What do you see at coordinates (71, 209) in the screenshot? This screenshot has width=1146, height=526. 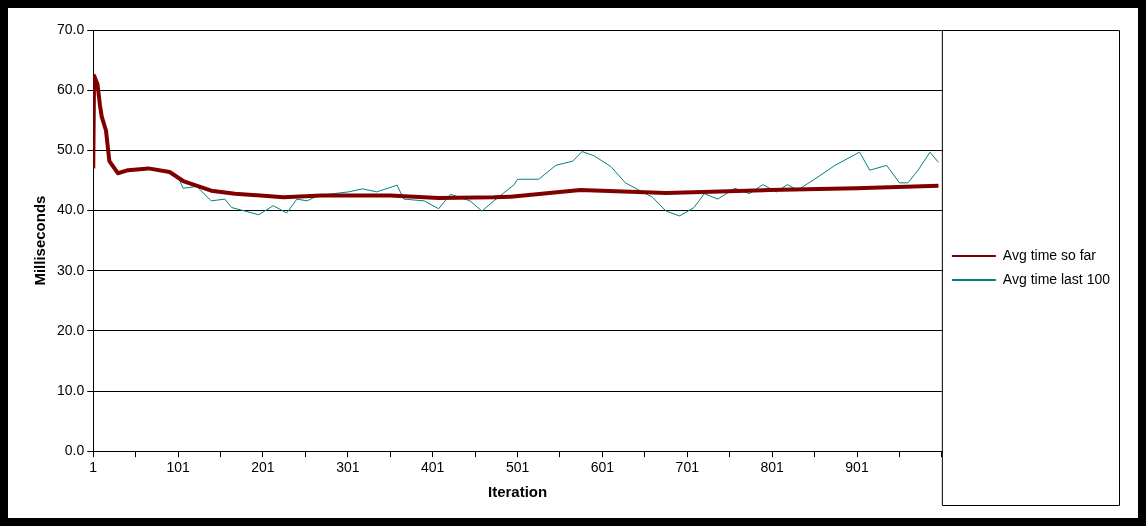 I see `y-tick-label: 40.0` at bounding box center [71, 209].